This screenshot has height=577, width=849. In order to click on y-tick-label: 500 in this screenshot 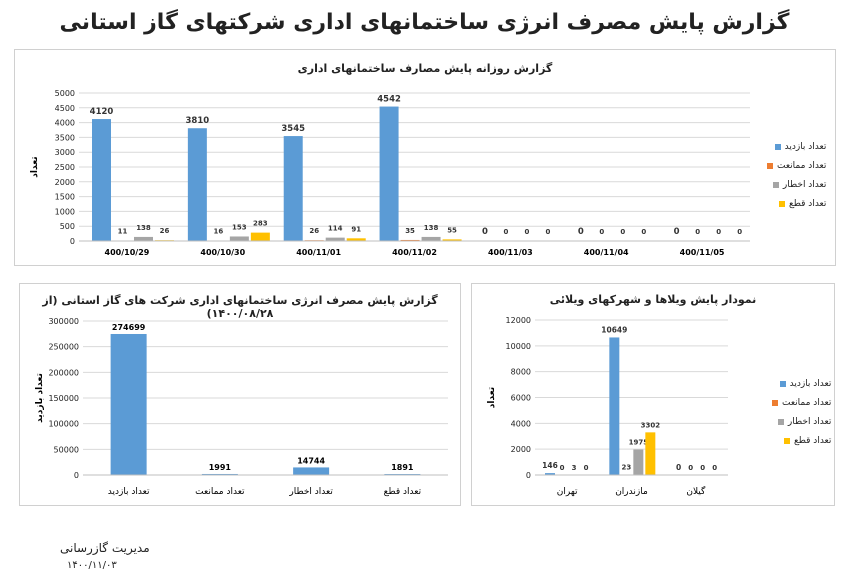, I will do `click(67, 226)`.